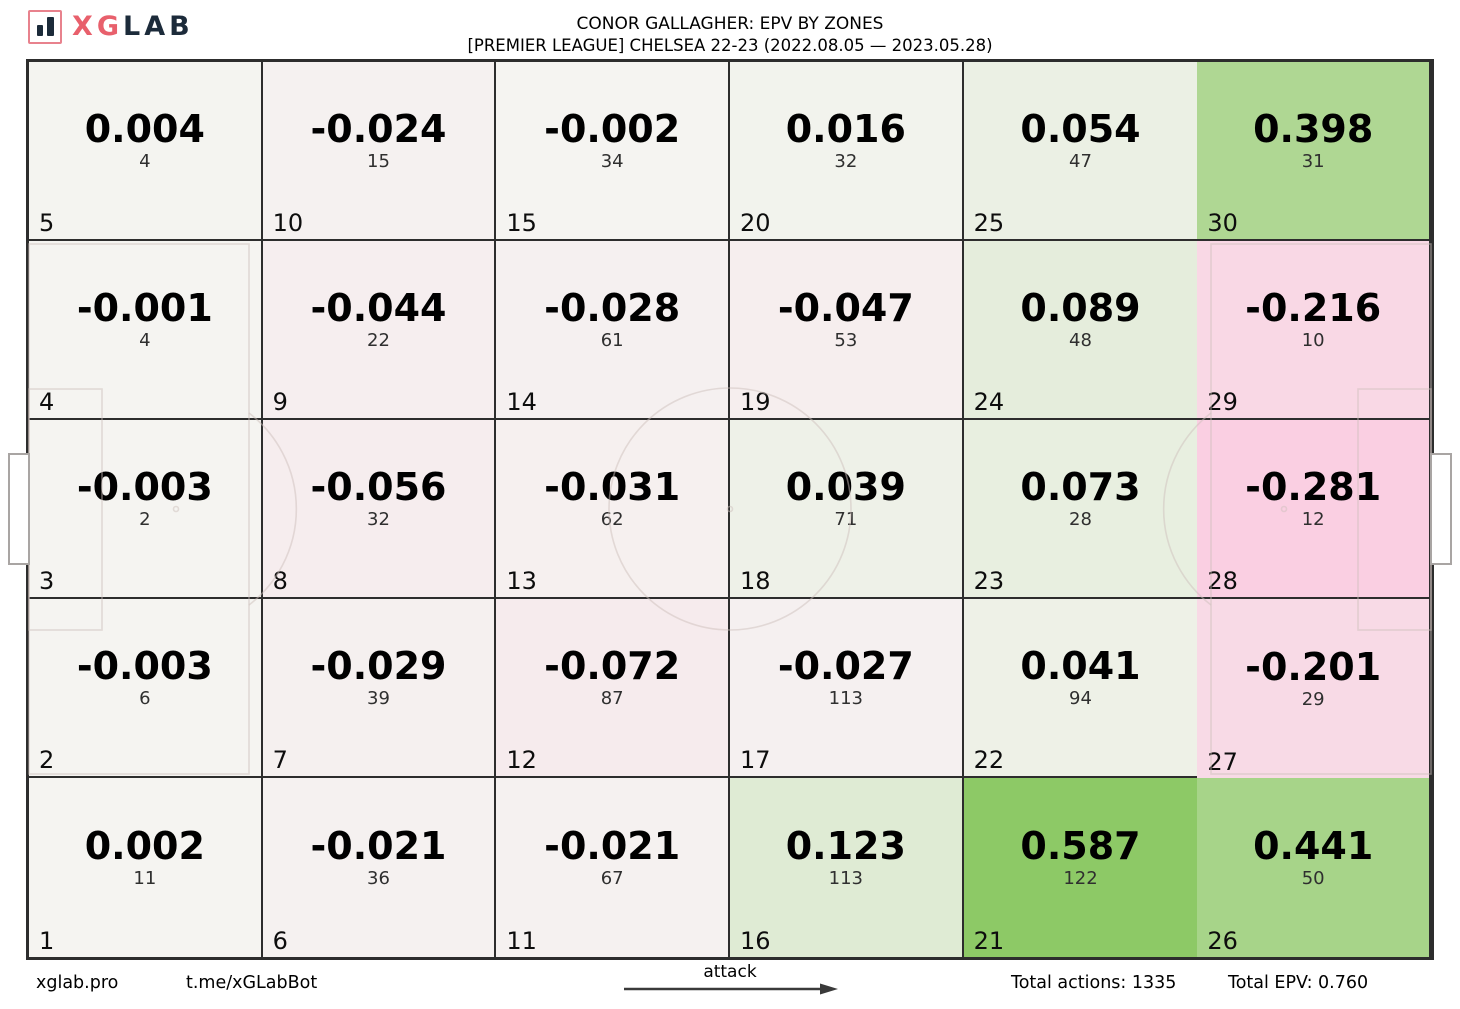 This screenshot has width=1460, height=1009. I want to click on zone-number: 30, so click(1222, 223).